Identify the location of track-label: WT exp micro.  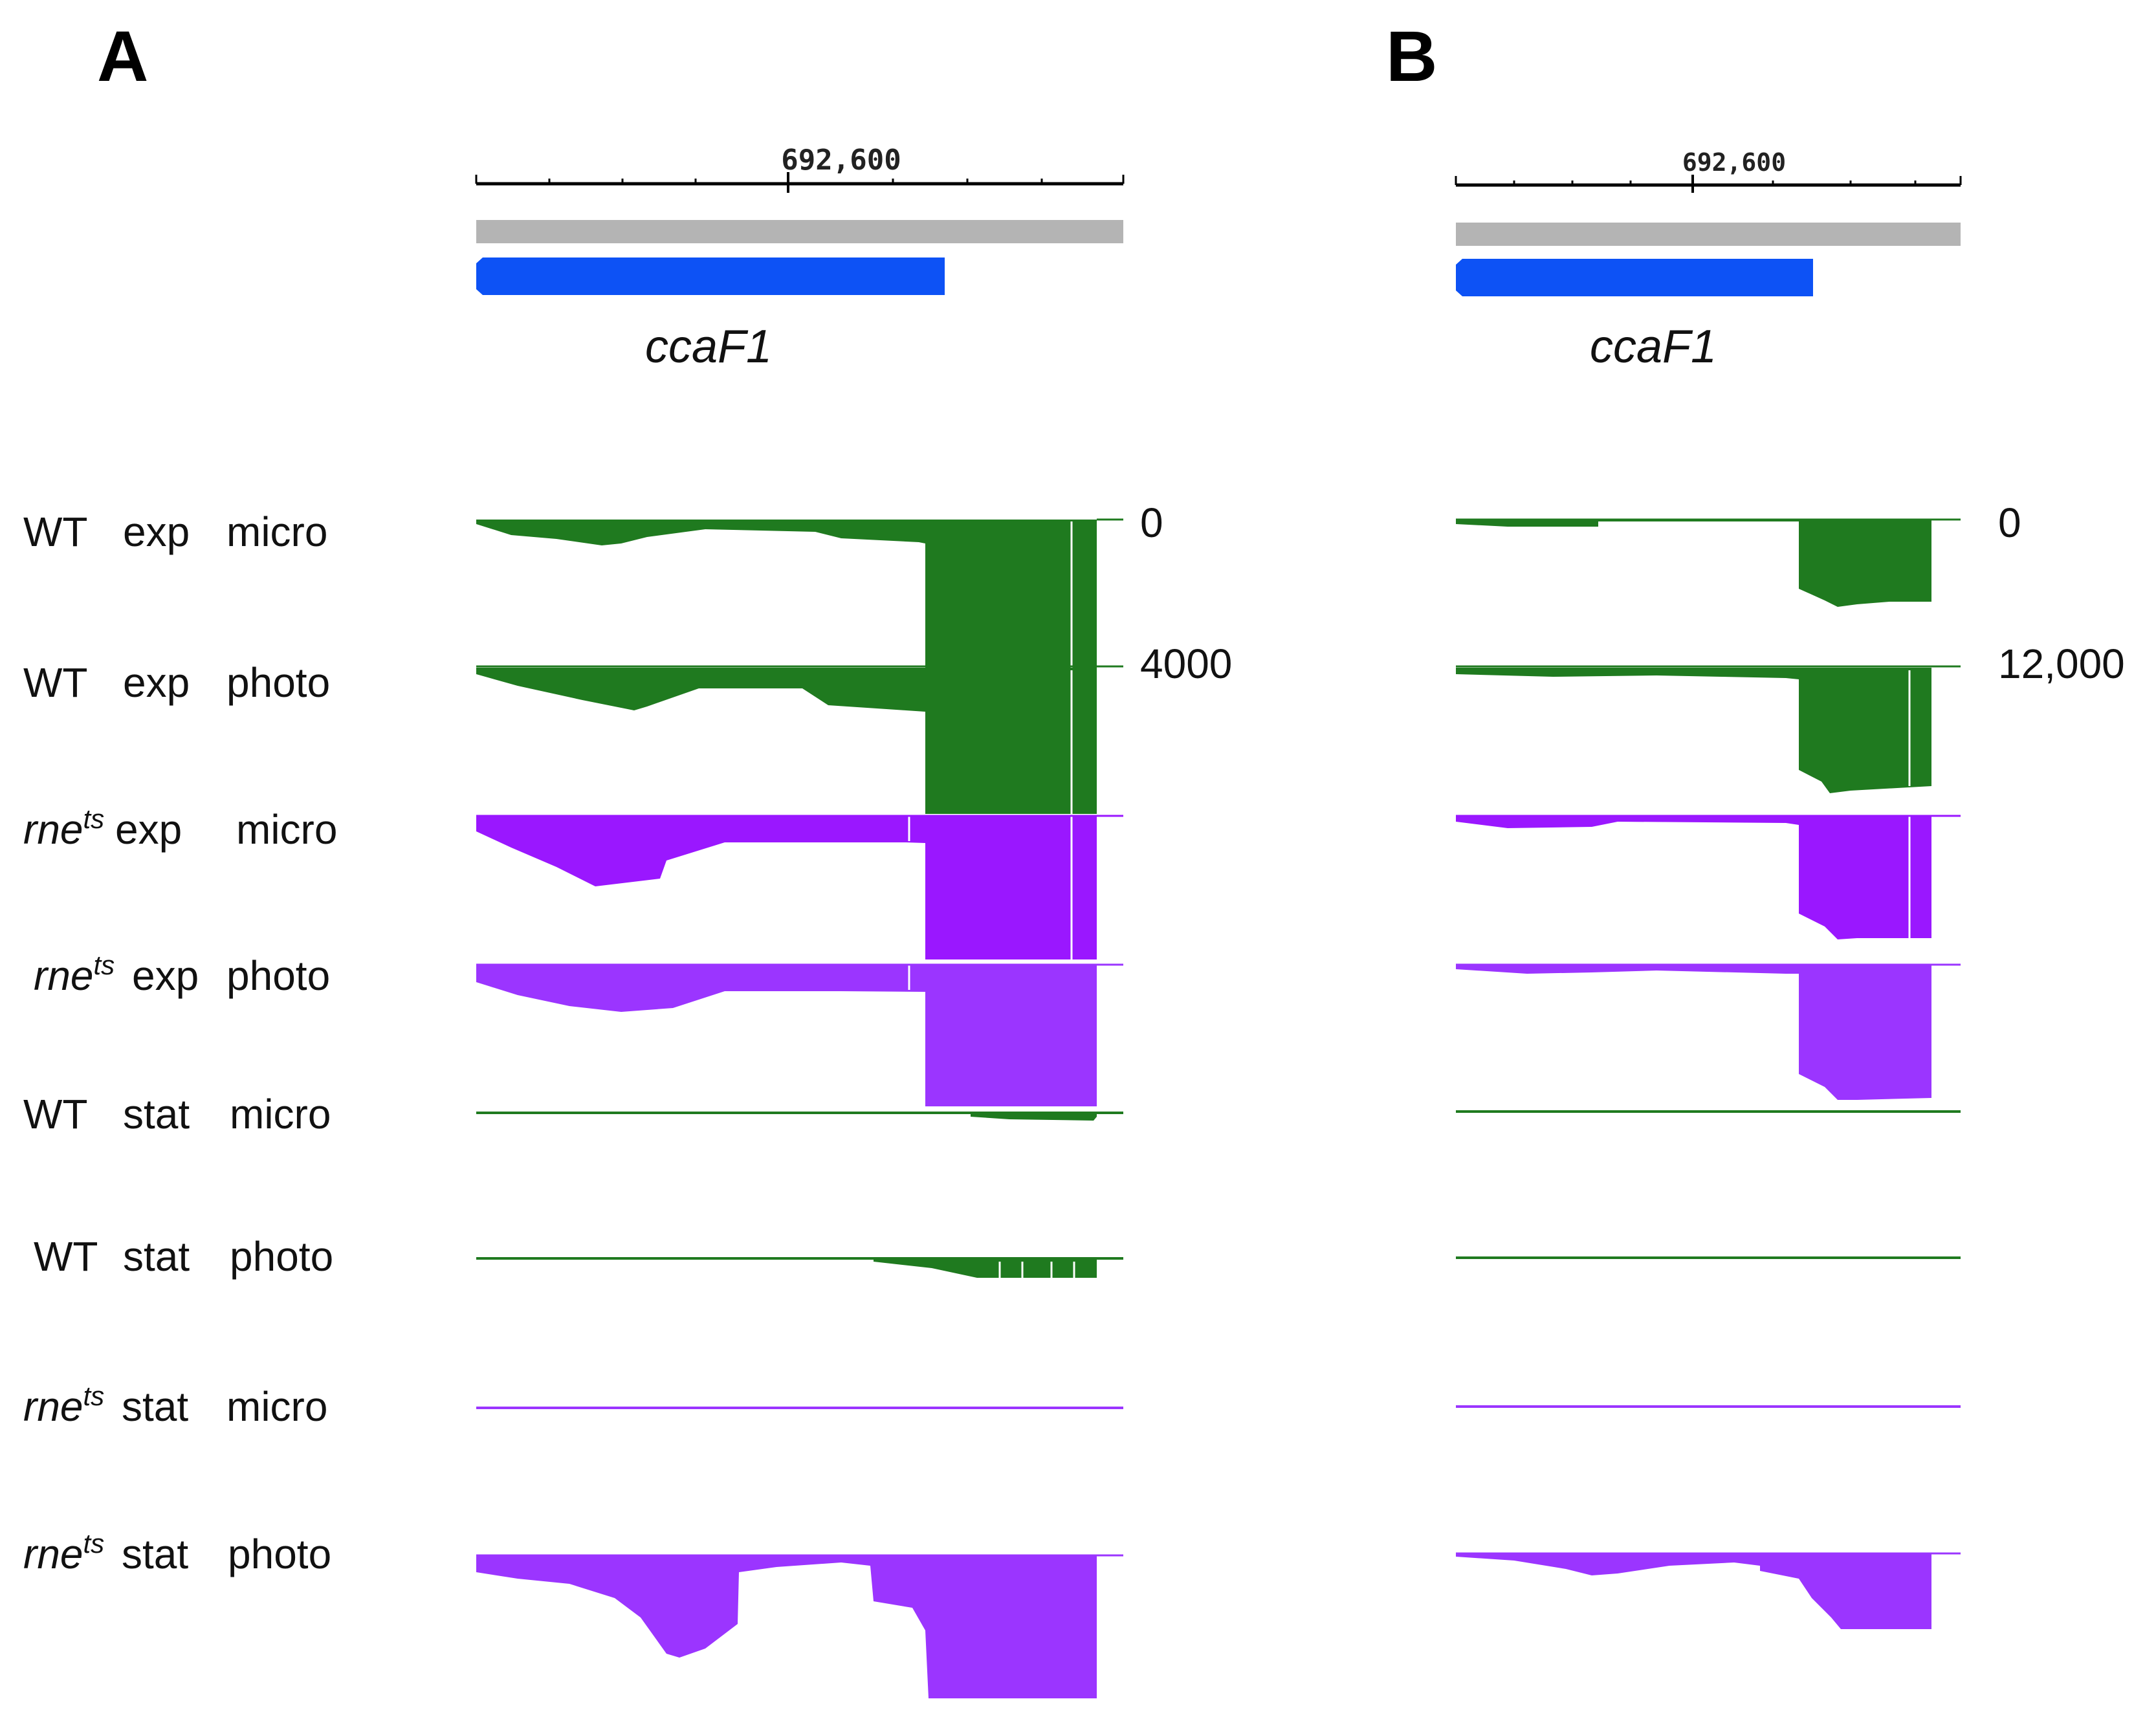
(175, 532).